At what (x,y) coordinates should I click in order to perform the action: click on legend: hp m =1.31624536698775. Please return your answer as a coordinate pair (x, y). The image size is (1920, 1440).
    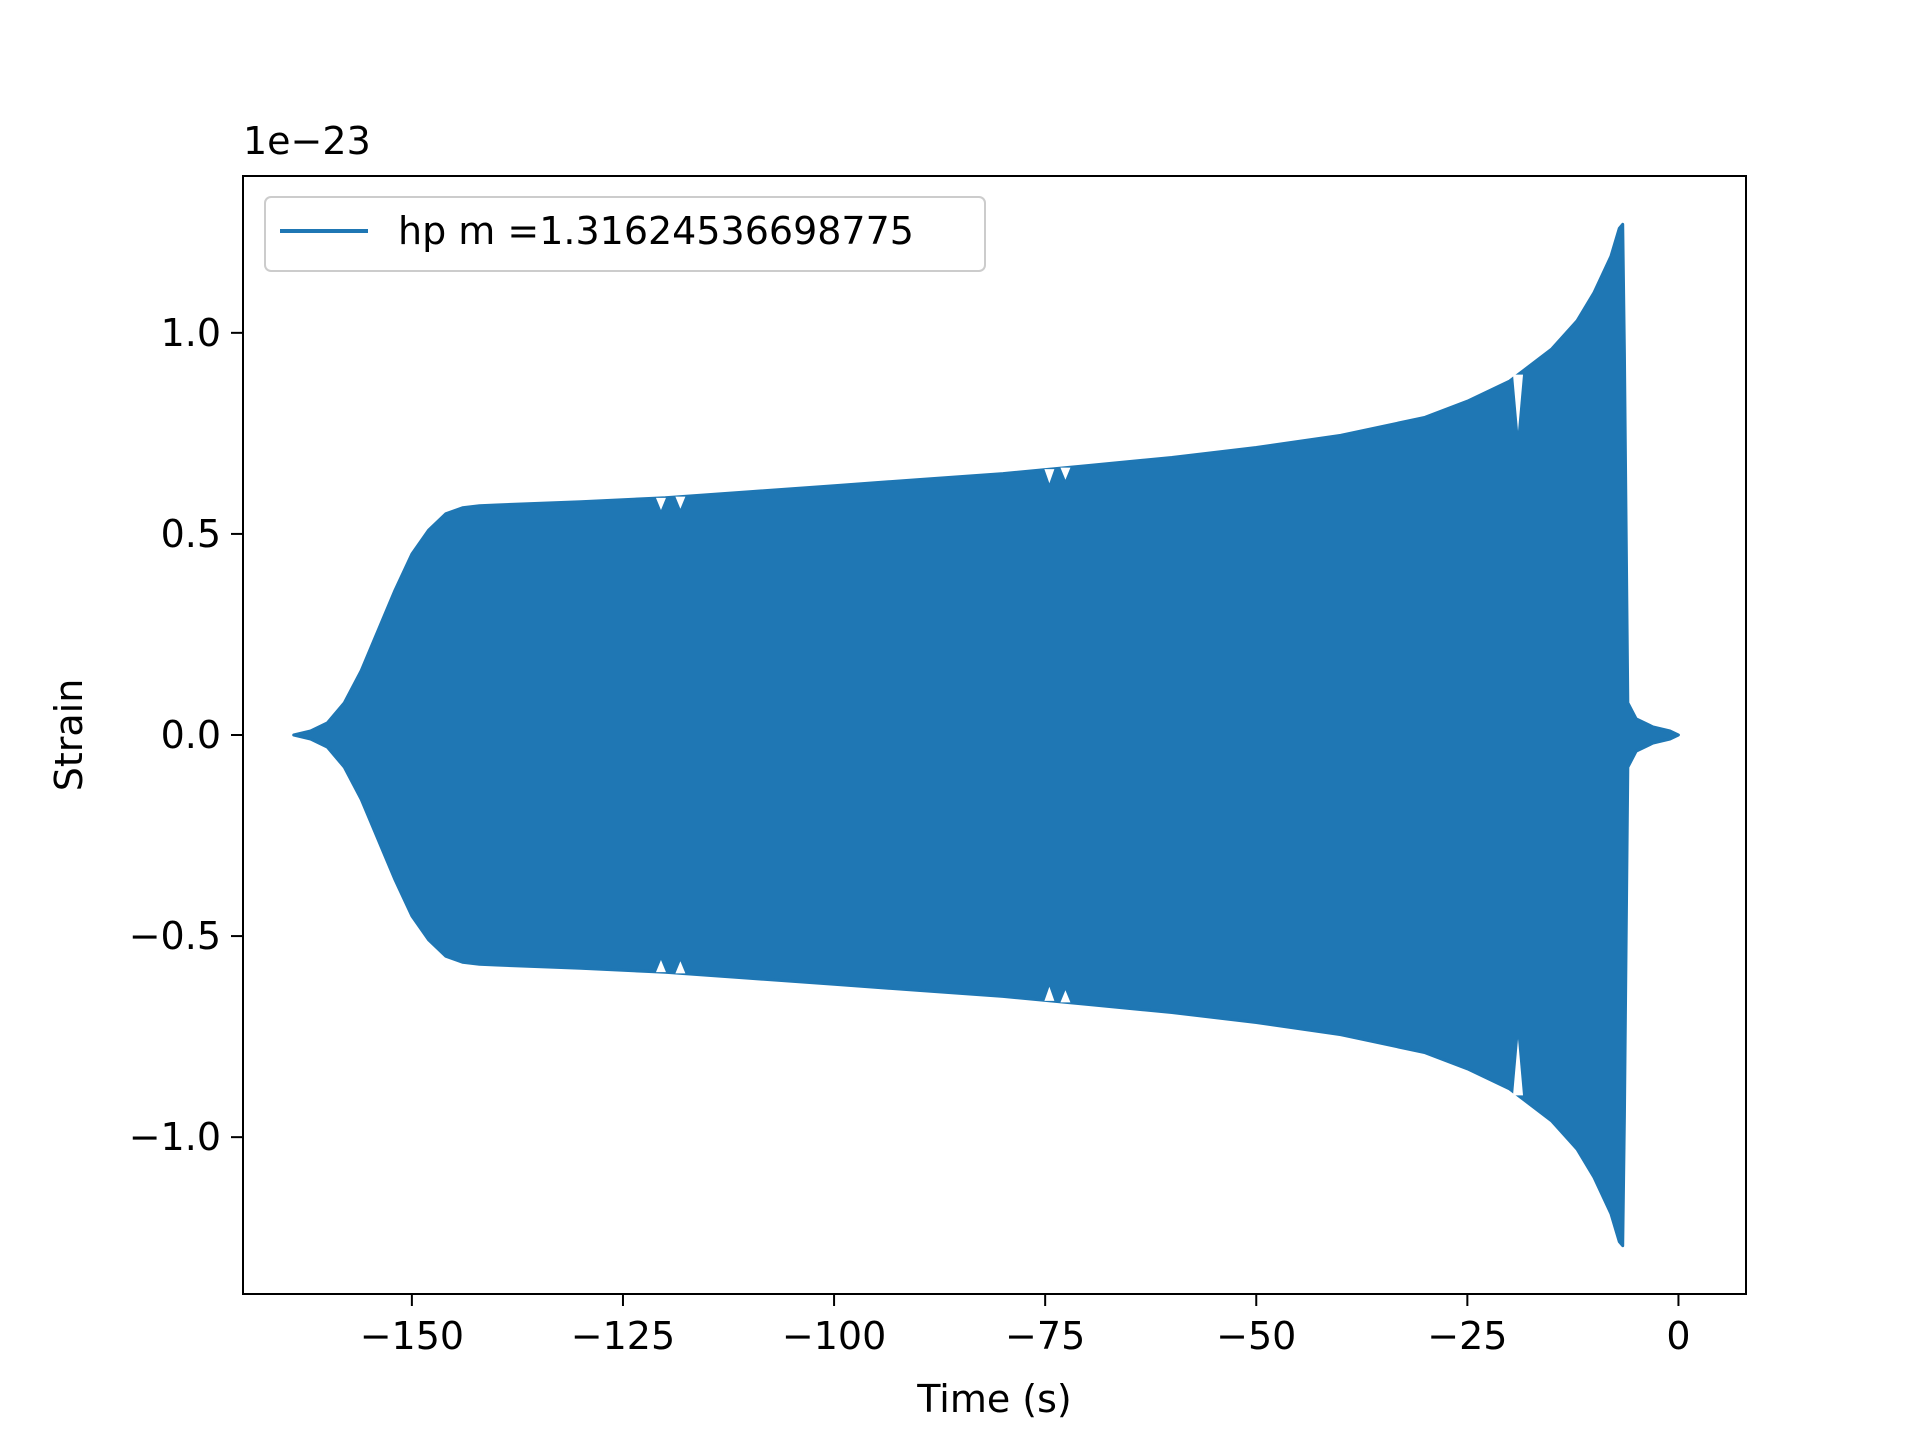
    Looking at the image, I should click on (625, 234).